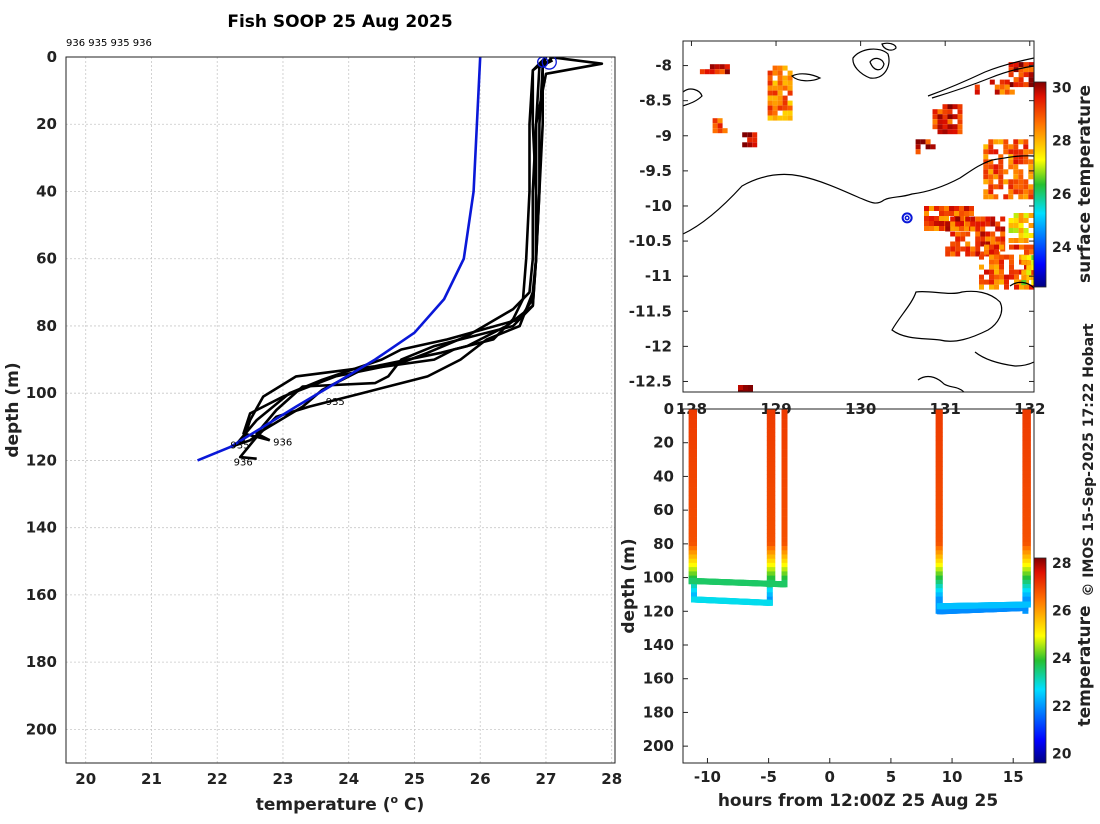 The image size is (1100, 824). I want to click on y-tick-label: 0, so click(52, 57).